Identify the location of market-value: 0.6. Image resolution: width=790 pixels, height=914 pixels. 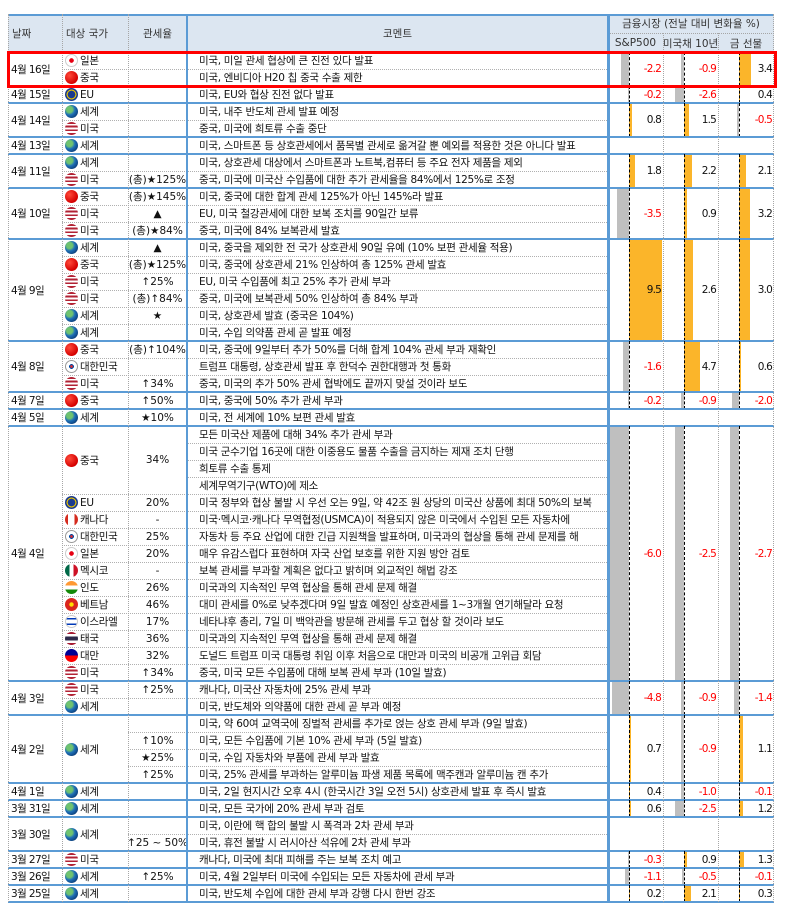
(765, 366).